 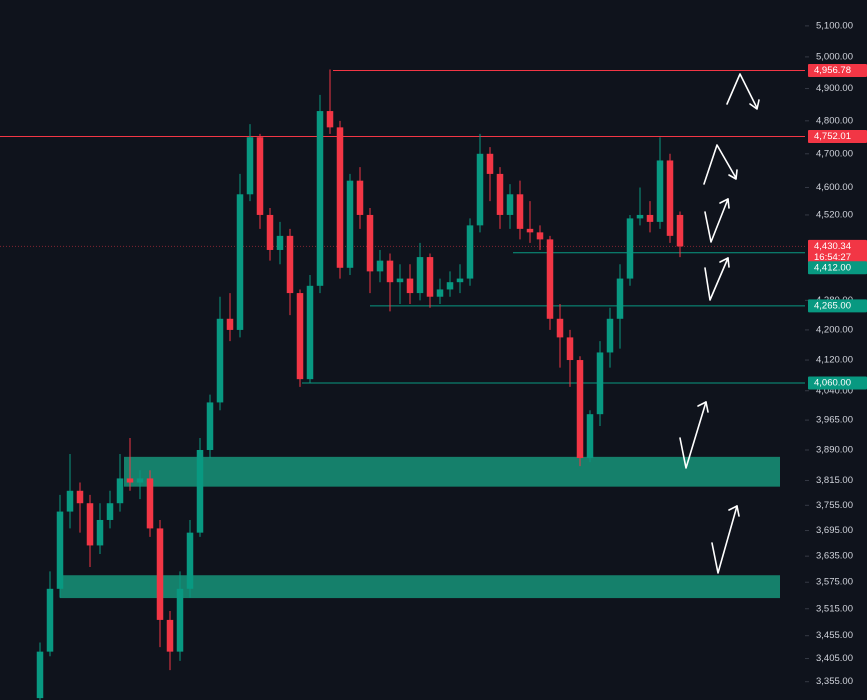 I want to click on price-tag-label: 4,956.78, so click(x=832, y=70).